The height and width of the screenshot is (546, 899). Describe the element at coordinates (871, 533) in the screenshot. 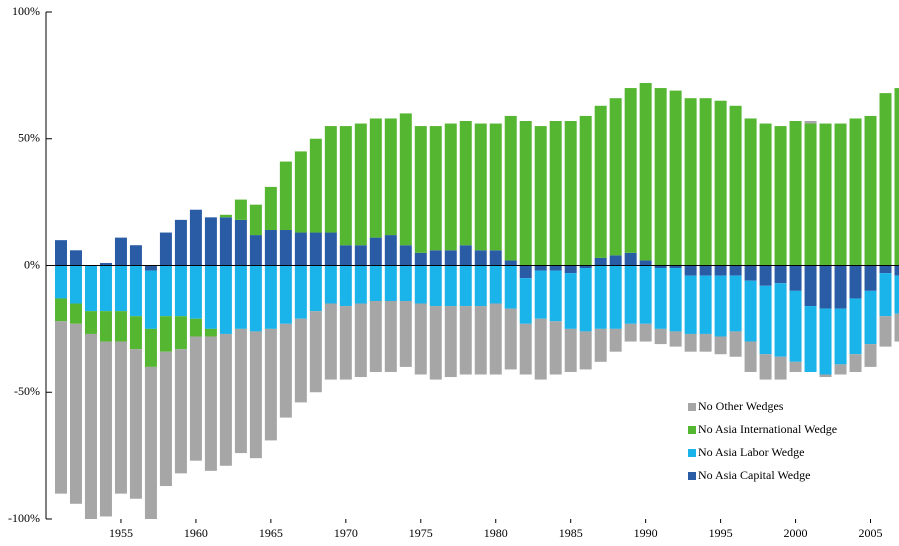

I see `x-tick-label: 2005` at that location.